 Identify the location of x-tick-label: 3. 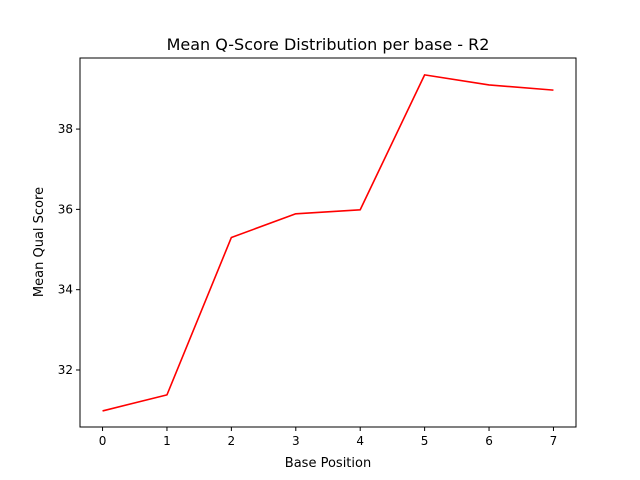
(296, 441).